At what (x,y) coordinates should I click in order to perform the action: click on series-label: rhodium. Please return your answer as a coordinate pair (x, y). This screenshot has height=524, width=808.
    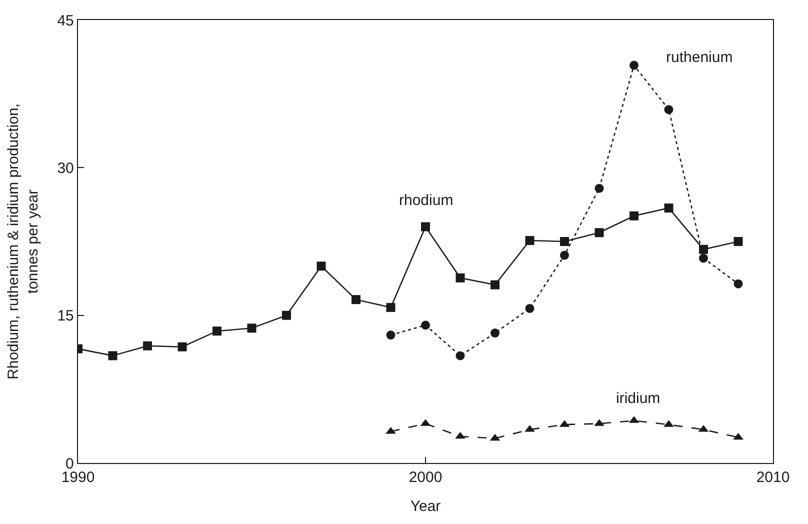
    Looking at the image, I should click on (426, 200).